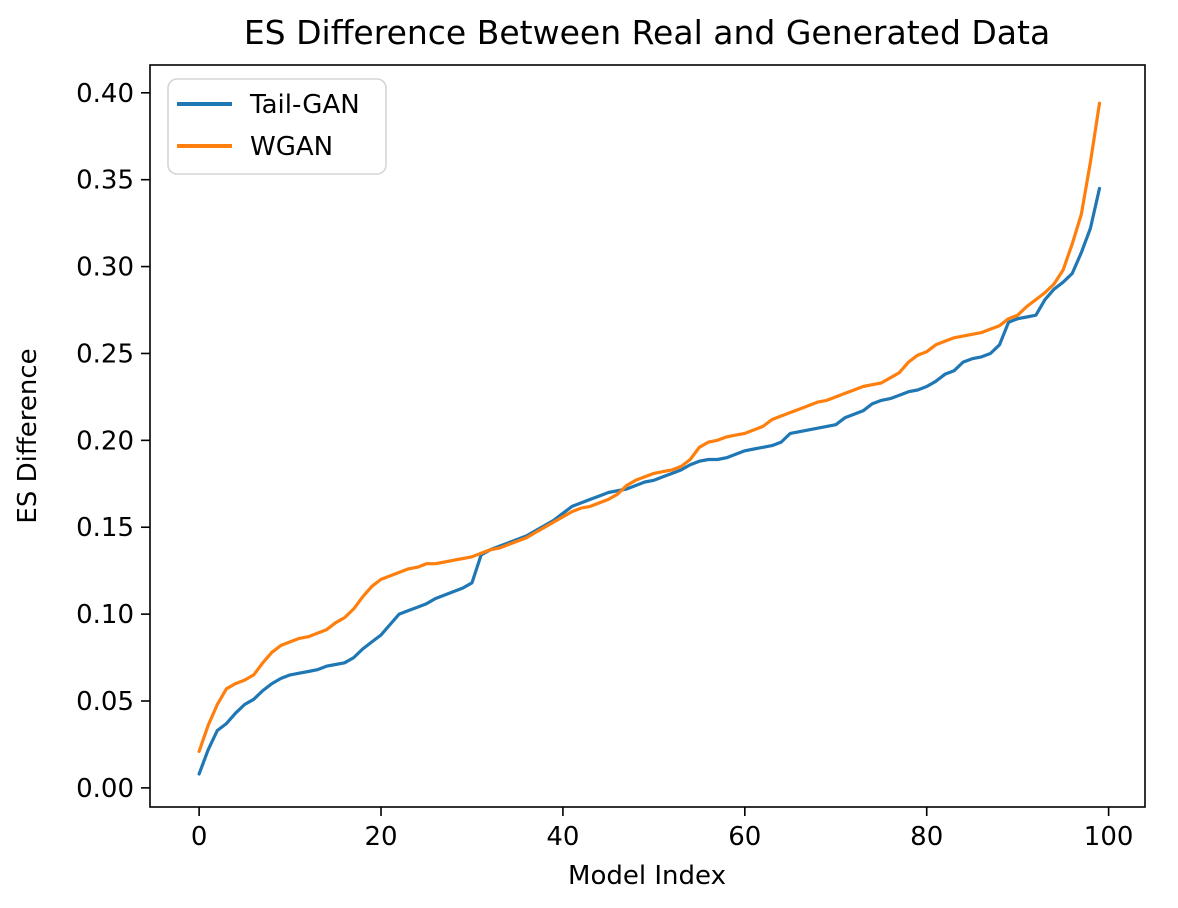  Describe the element at coordinates (380, 837) in the screenshot. I see `x-tick-label: 20` at that location.